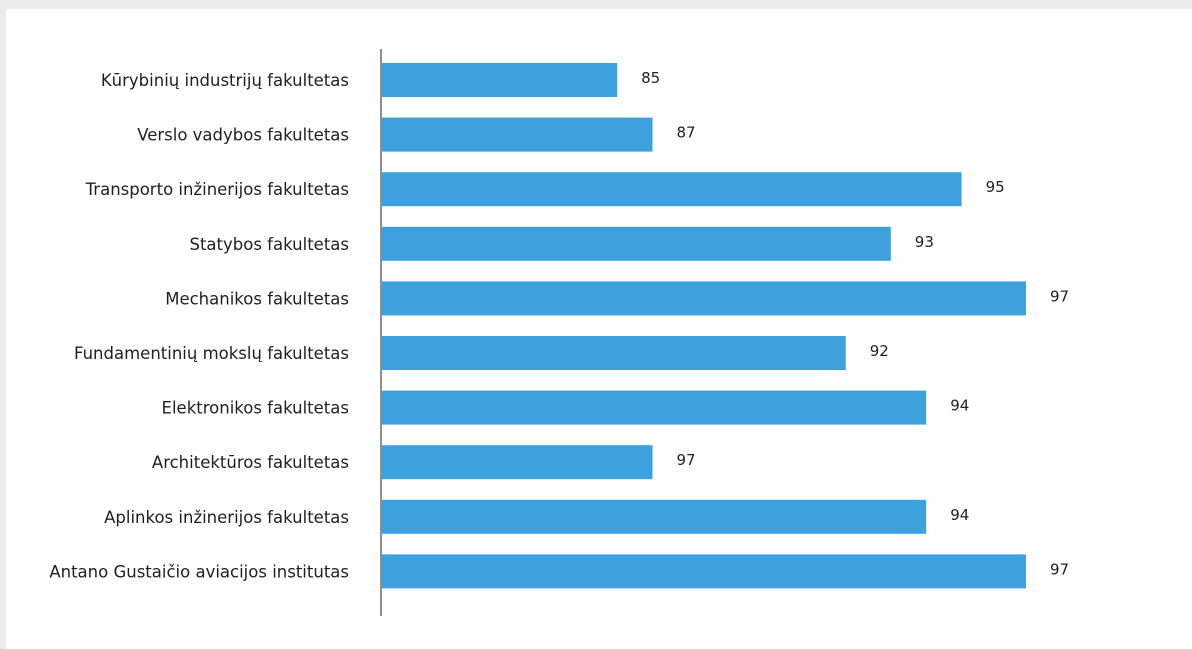 This screenshot has height=649, width=1192. Describe the element at coordinates (257, 298) in the screenshot. I see `category-label-4: Mechanikos fakultetas` at that location.